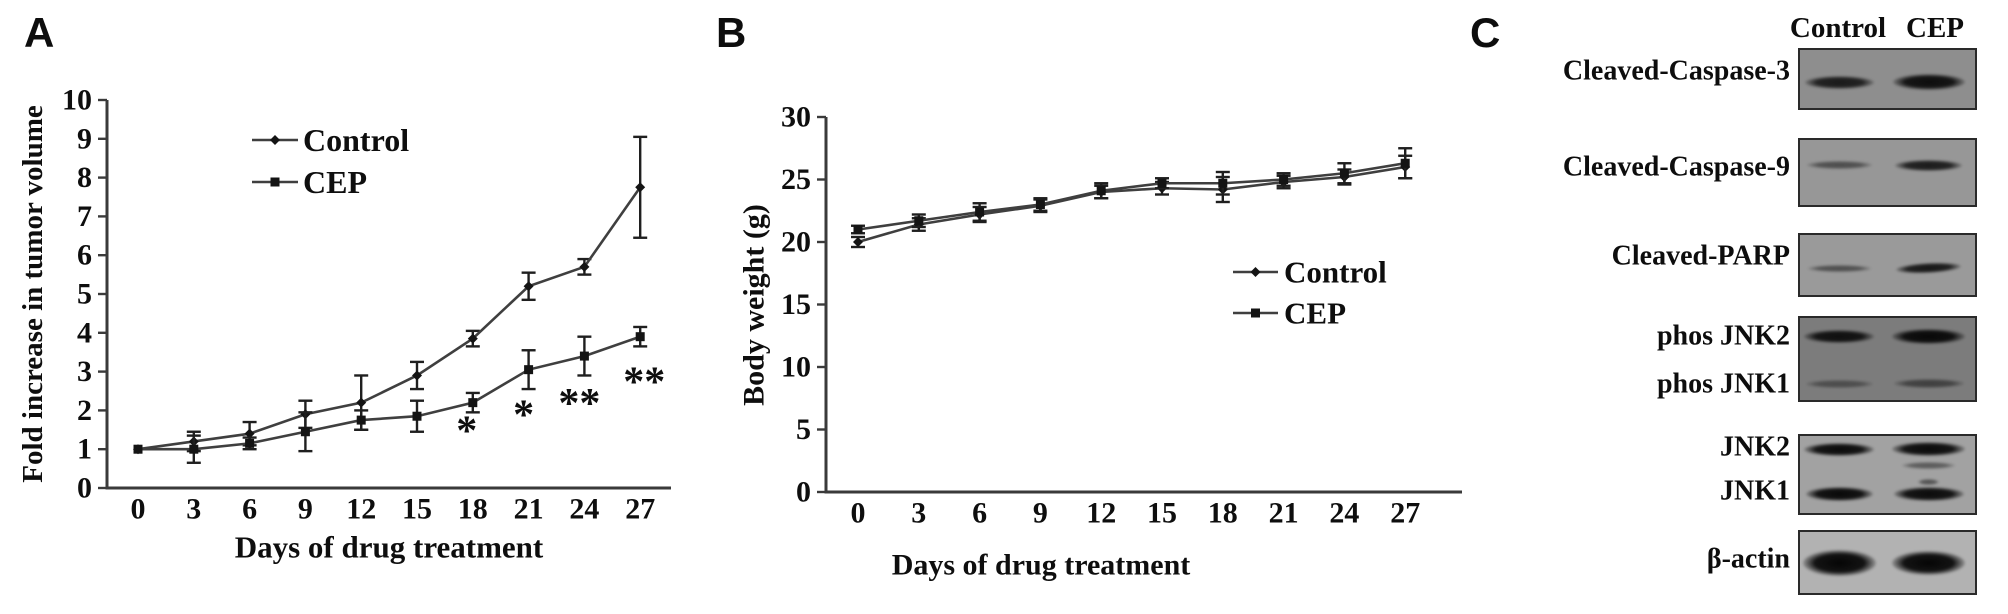 This screenshot has width=2008, height=614. What do you see at coordinates (1723, 336) in the screenshot?
I see `blot-label: phos JNK2` at bounding box center [1723, 336].